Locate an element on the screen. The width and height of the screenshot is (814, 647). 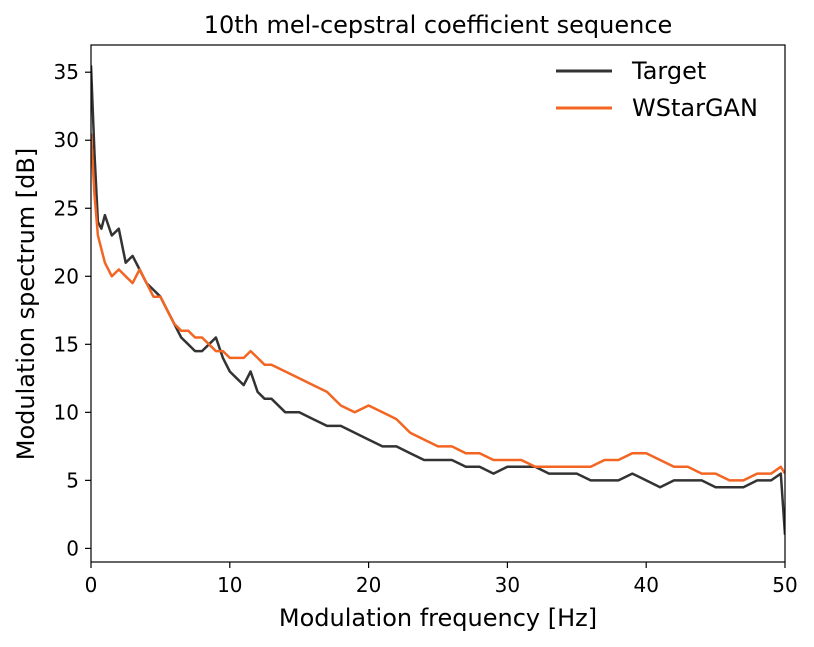
x-tick-label: 10 is located at coordinates (229, 585).